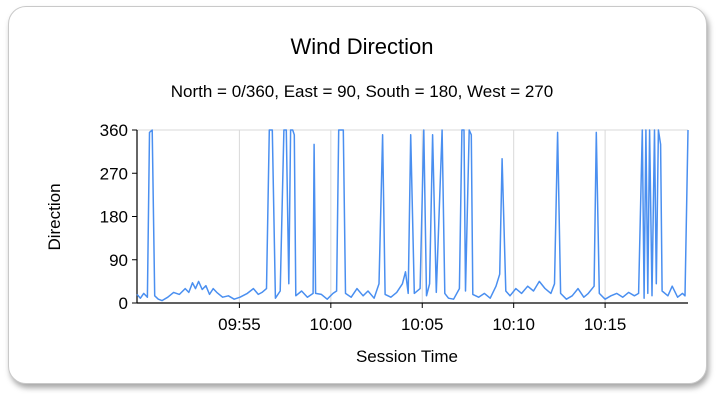  I want to click on y-tick-label-0: 0, so click(123, 303).